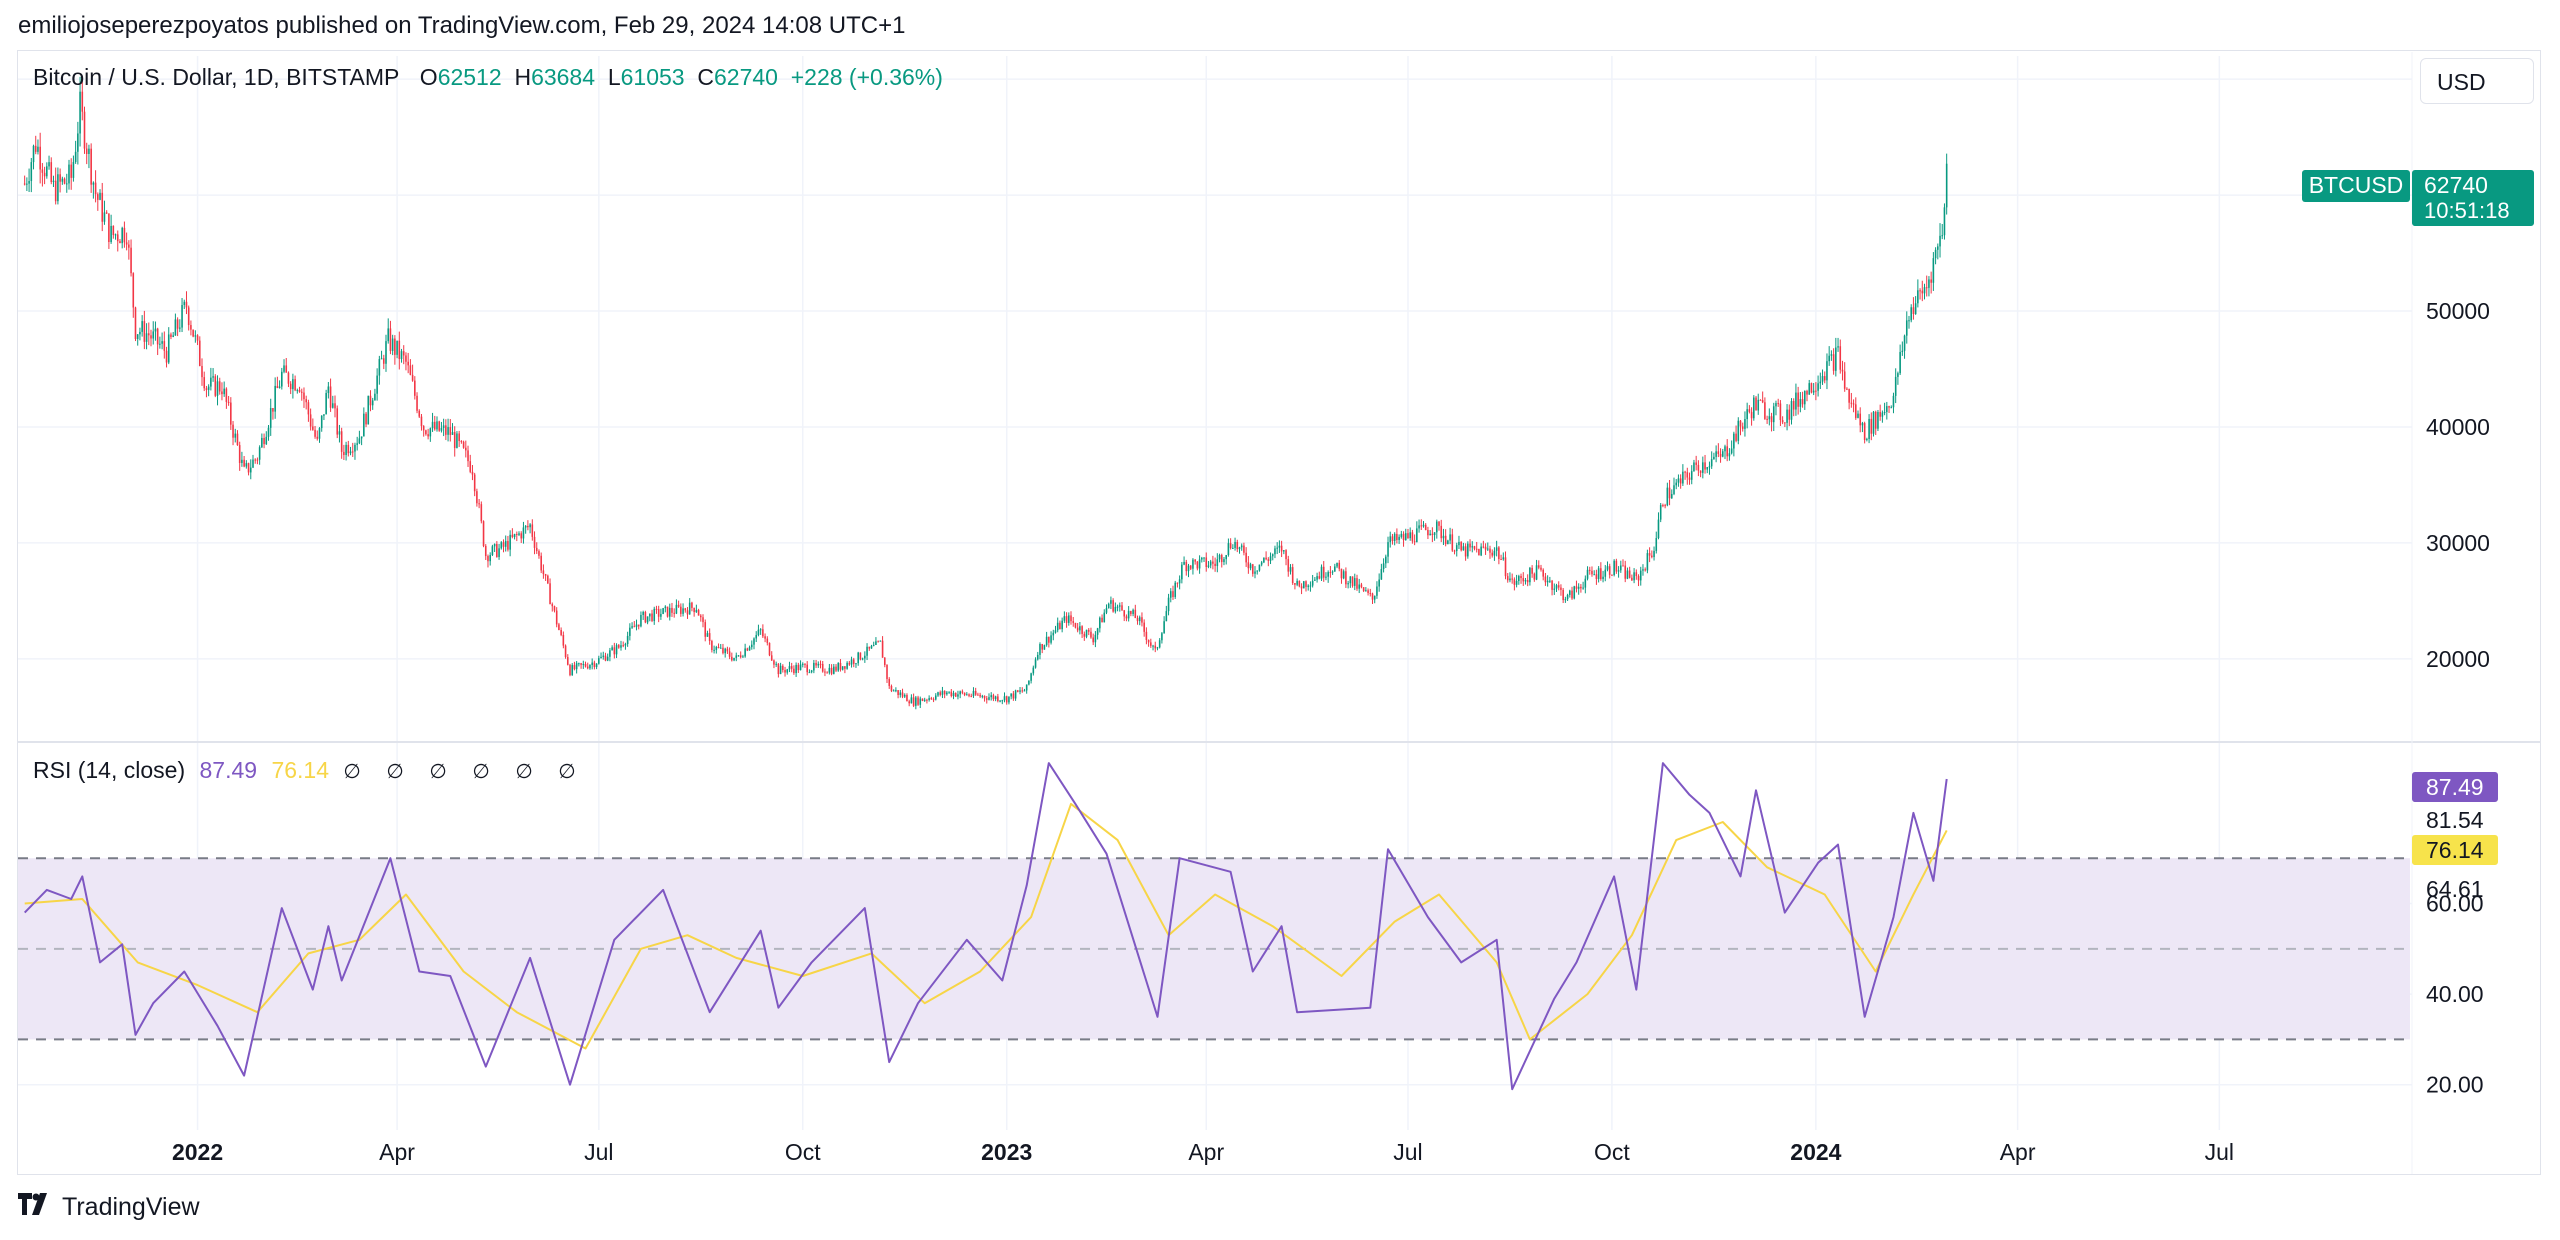 This screenshot has width=2560, height=1240. What do you see at coordinates (36, 1207) in the screenshot?
I see `tradingview-logo-icon` at bounding box center [36, 1207].